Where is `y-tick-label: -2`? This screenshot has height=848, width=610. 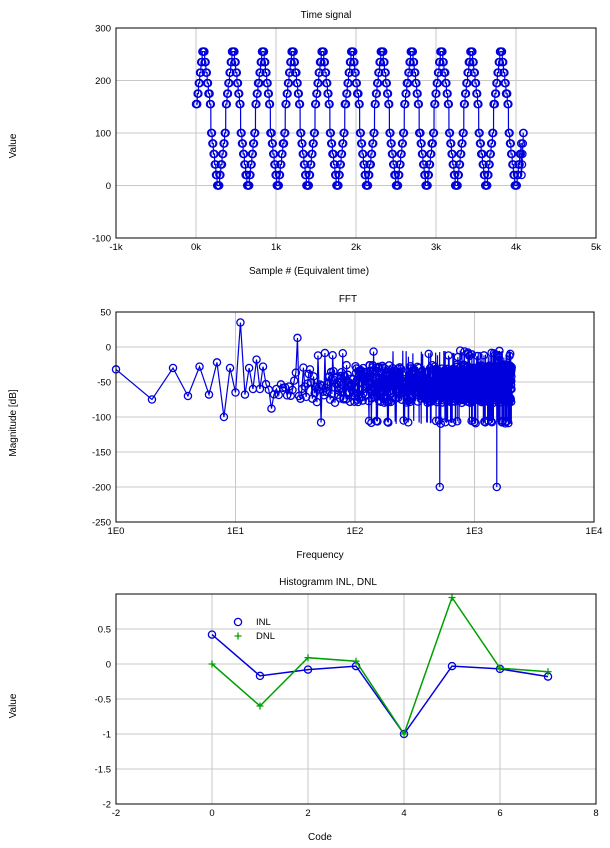
y-tick-label: -2 is located at coordinates (107, 805).